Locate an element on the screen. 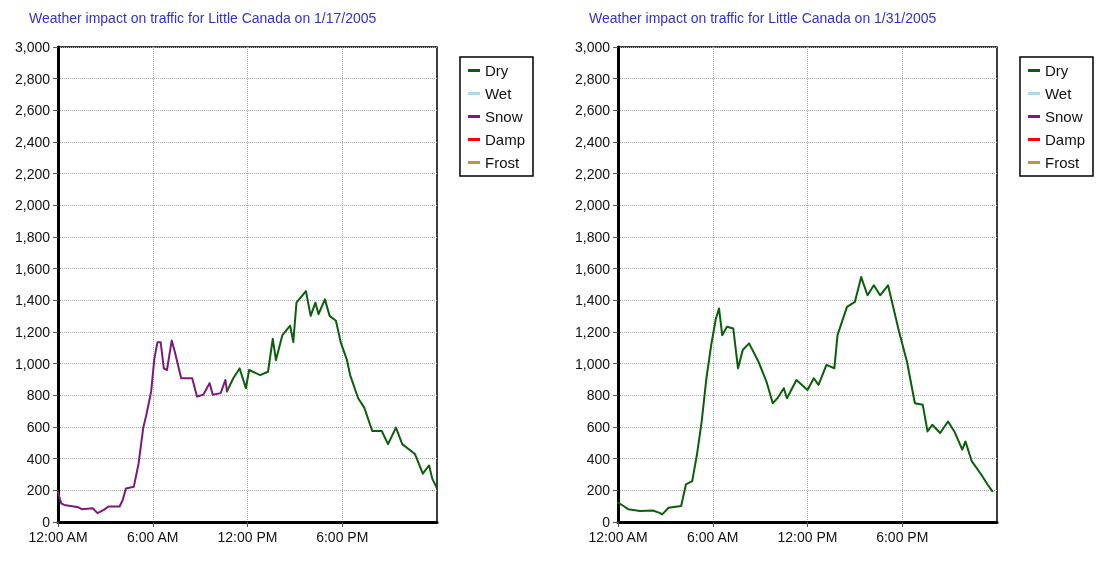  chart-title: Weather impact on traffic for Little Canada on 1/17/2005 is located at coordinates (203, 18).